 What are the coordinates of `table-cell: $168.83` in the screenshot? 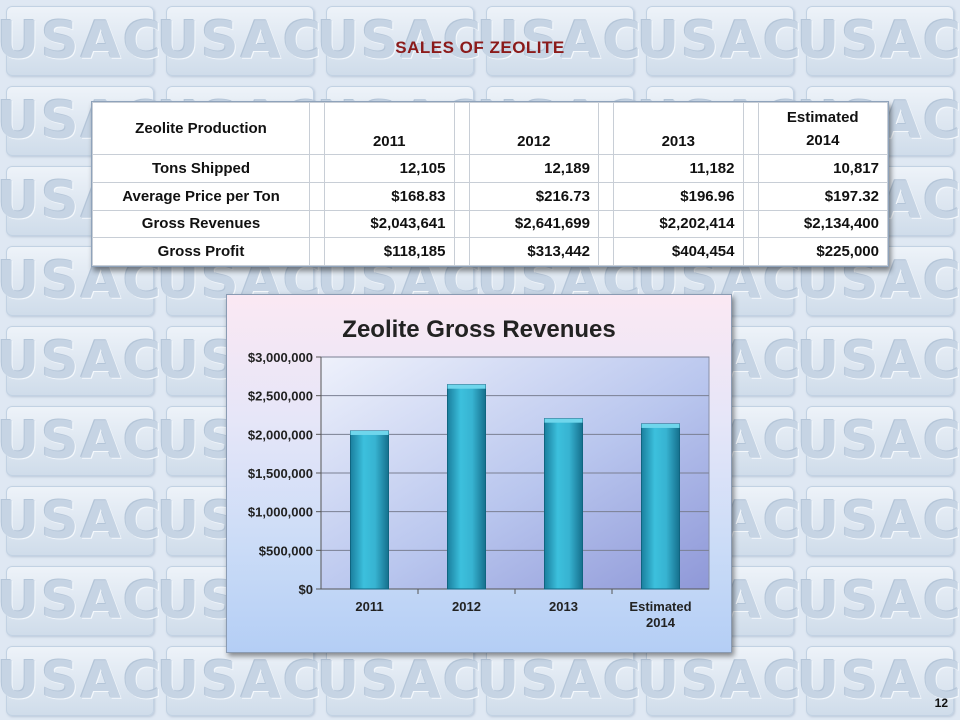 It's located at (389, 196).